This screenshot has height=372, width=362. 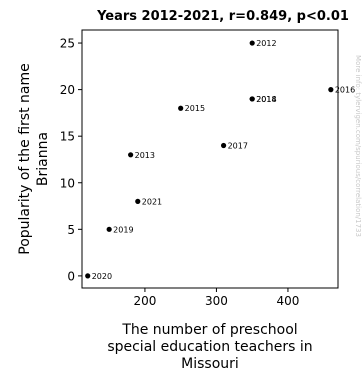 I want to click on x-tick-label: 200, so click(x=144, y=301).